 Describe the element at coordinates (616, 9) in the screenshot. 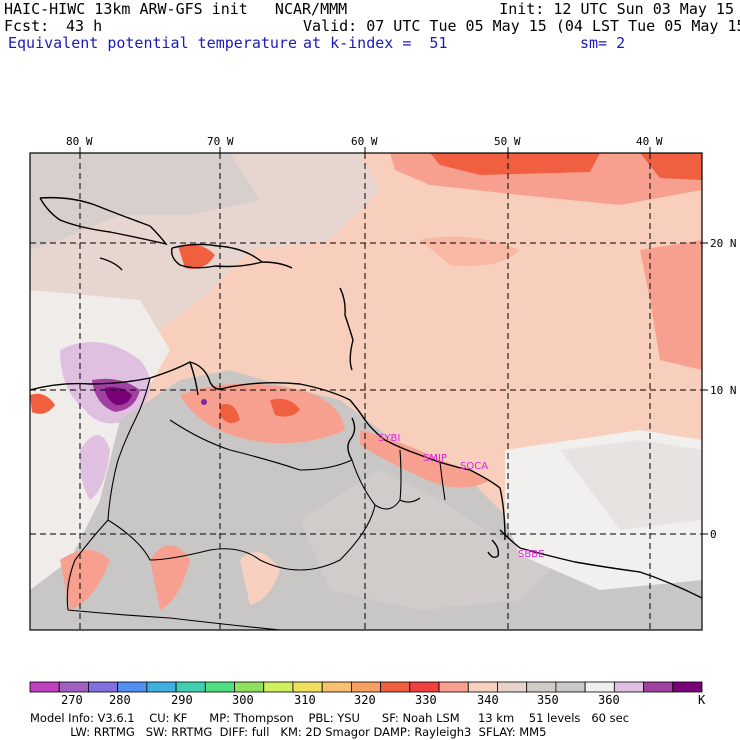

I see `header-init-time: Init: 12 UTC Sun 03 May 15` at that location.